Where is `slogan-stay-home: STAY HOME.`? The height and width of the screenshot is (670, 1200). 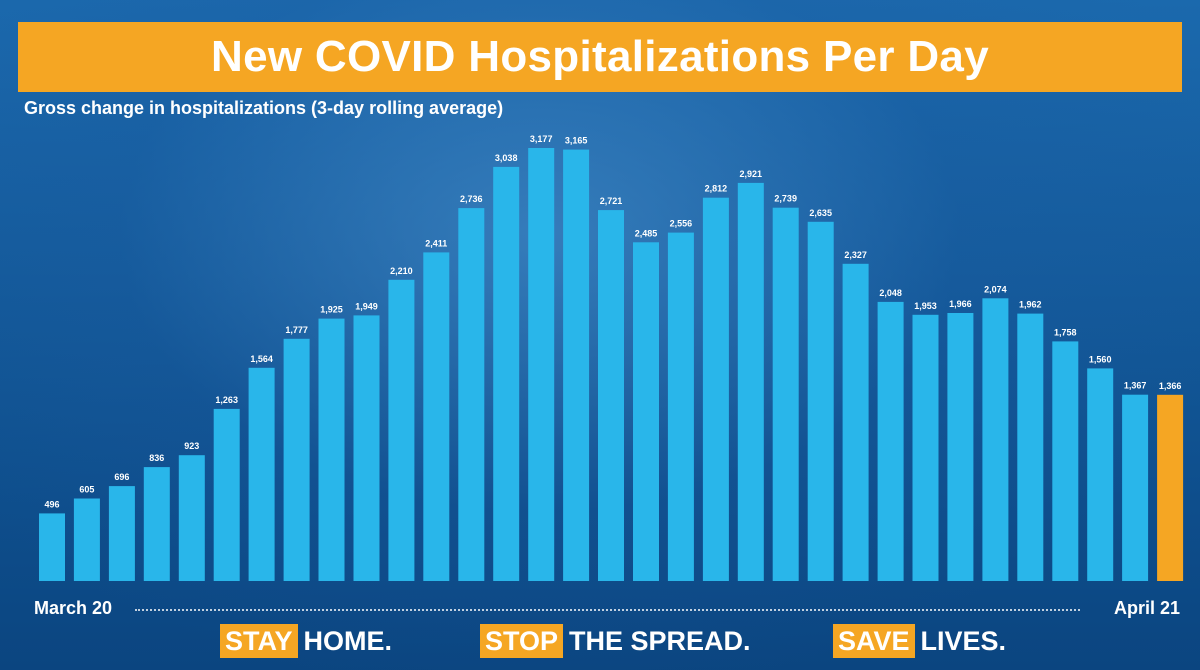
slogan-stay-home: STAY HOME. is located at coordinates (306, 641).